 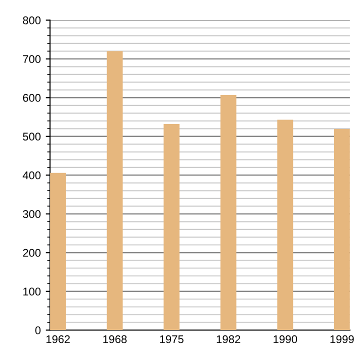 What do you see at coordinates (172, 339) in the screenshot?
I see `x-tick-label: 1975` at bounding box center [172, 339].